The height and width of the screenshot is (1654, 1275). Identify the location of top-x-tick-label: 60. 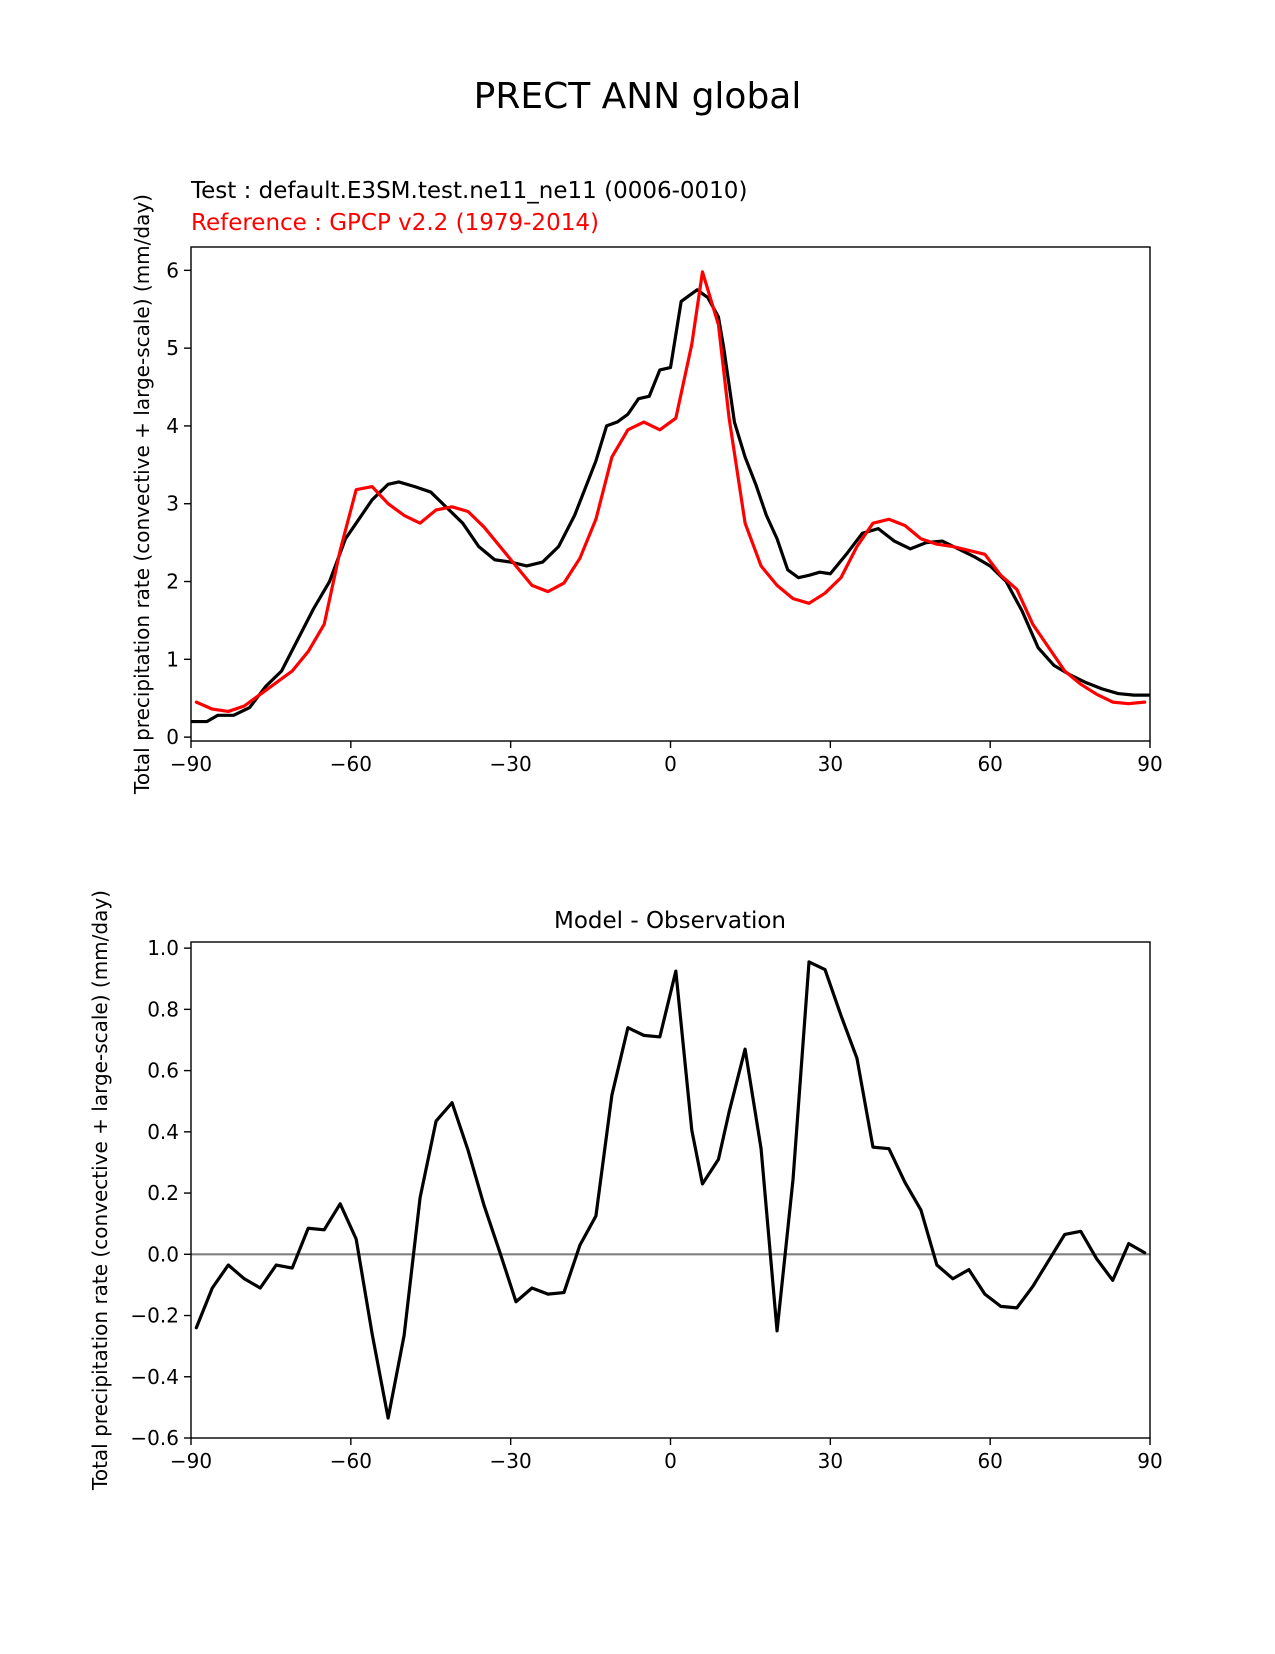
(989, 764).